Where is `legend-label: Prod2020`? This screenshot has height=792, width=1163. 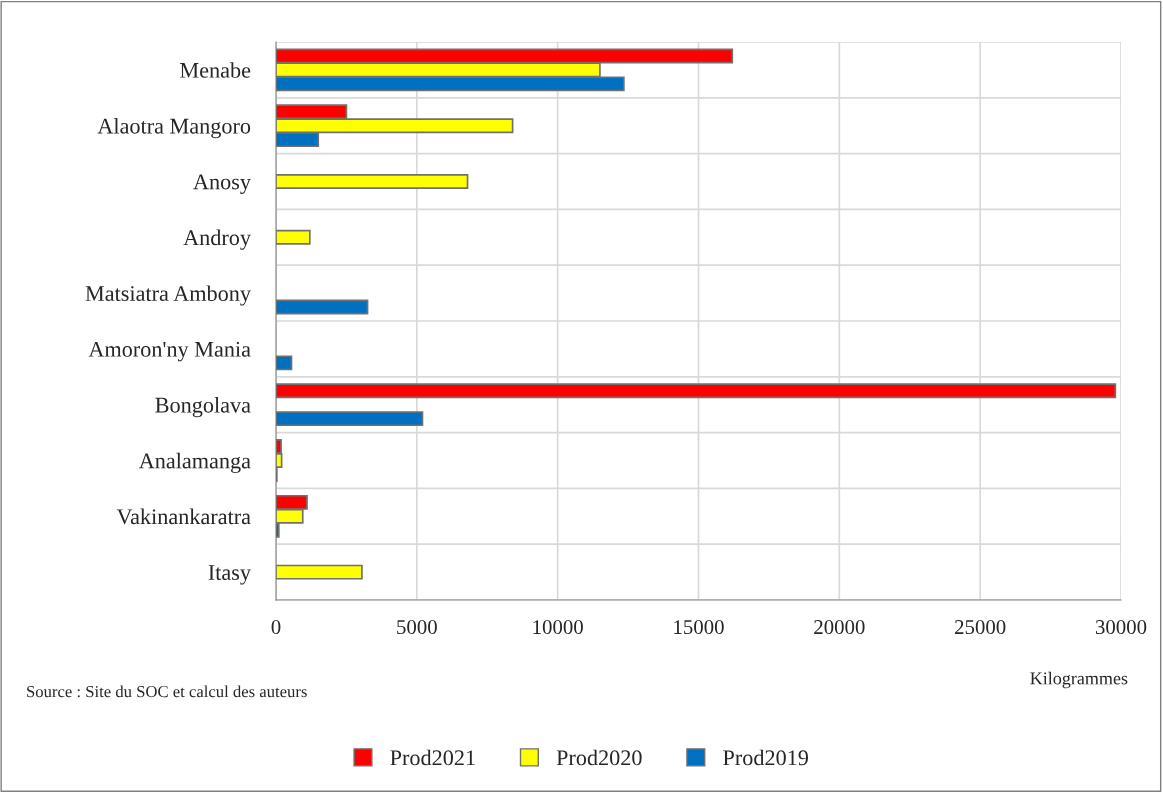 legend-label: Prod2020 is located at coordinates (599, 757).